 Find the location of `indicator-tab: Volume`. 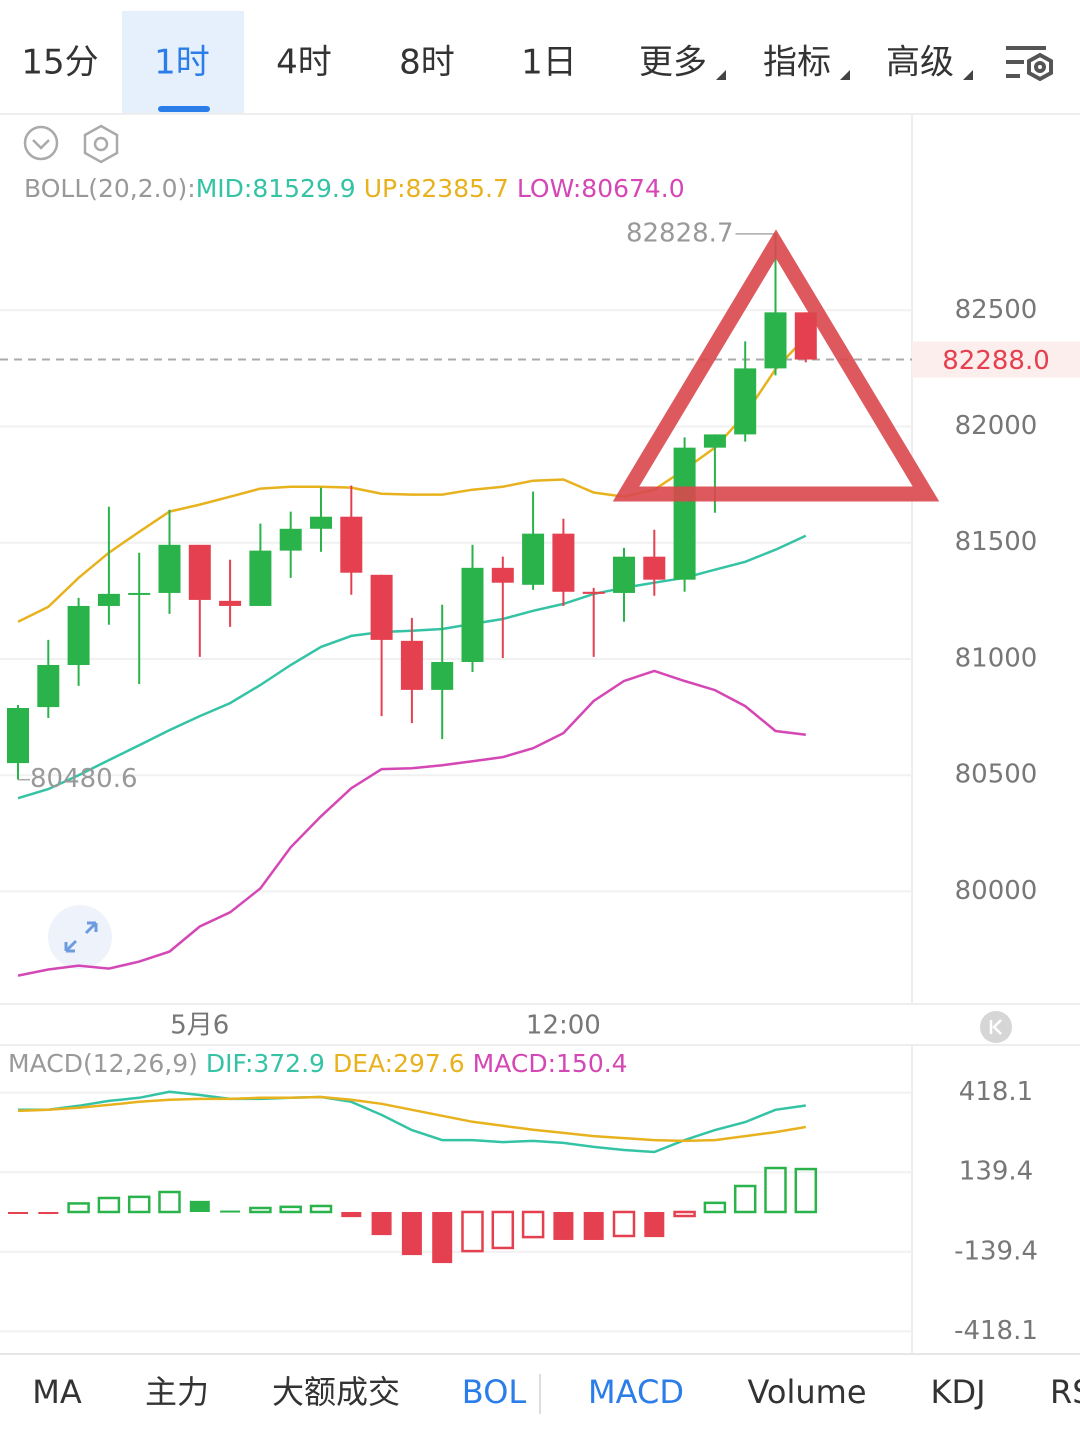

indicator-tab: Volume is located at coordinates (806, 1392).